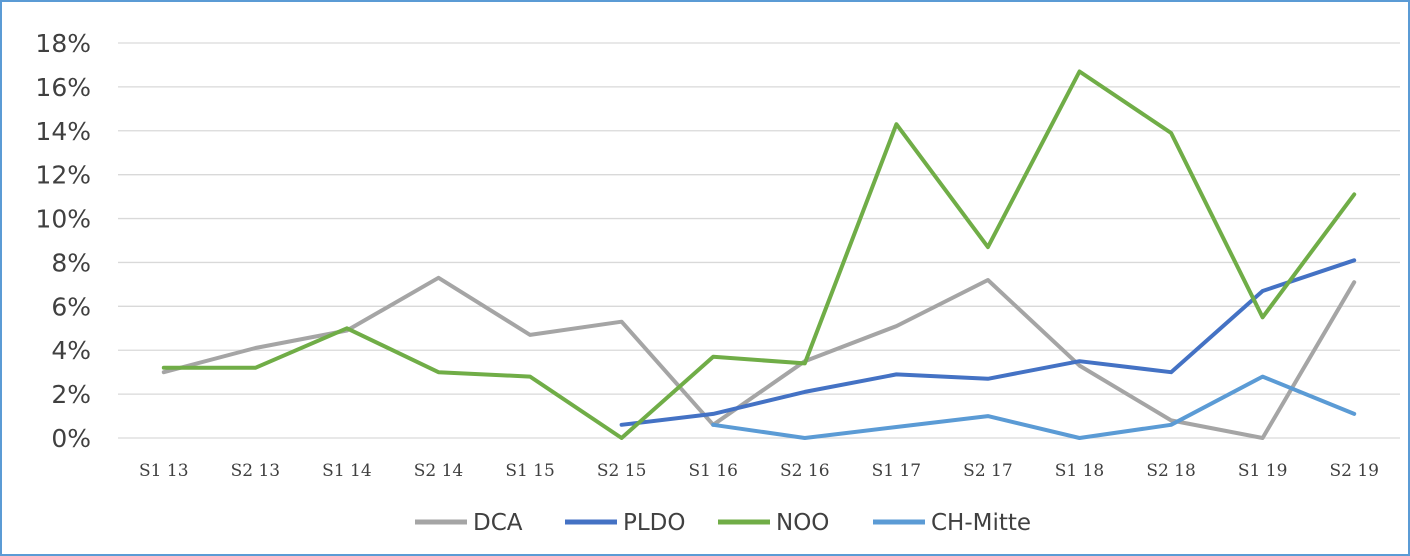  I want to click on legend-item: NOO, so click(773, 523).